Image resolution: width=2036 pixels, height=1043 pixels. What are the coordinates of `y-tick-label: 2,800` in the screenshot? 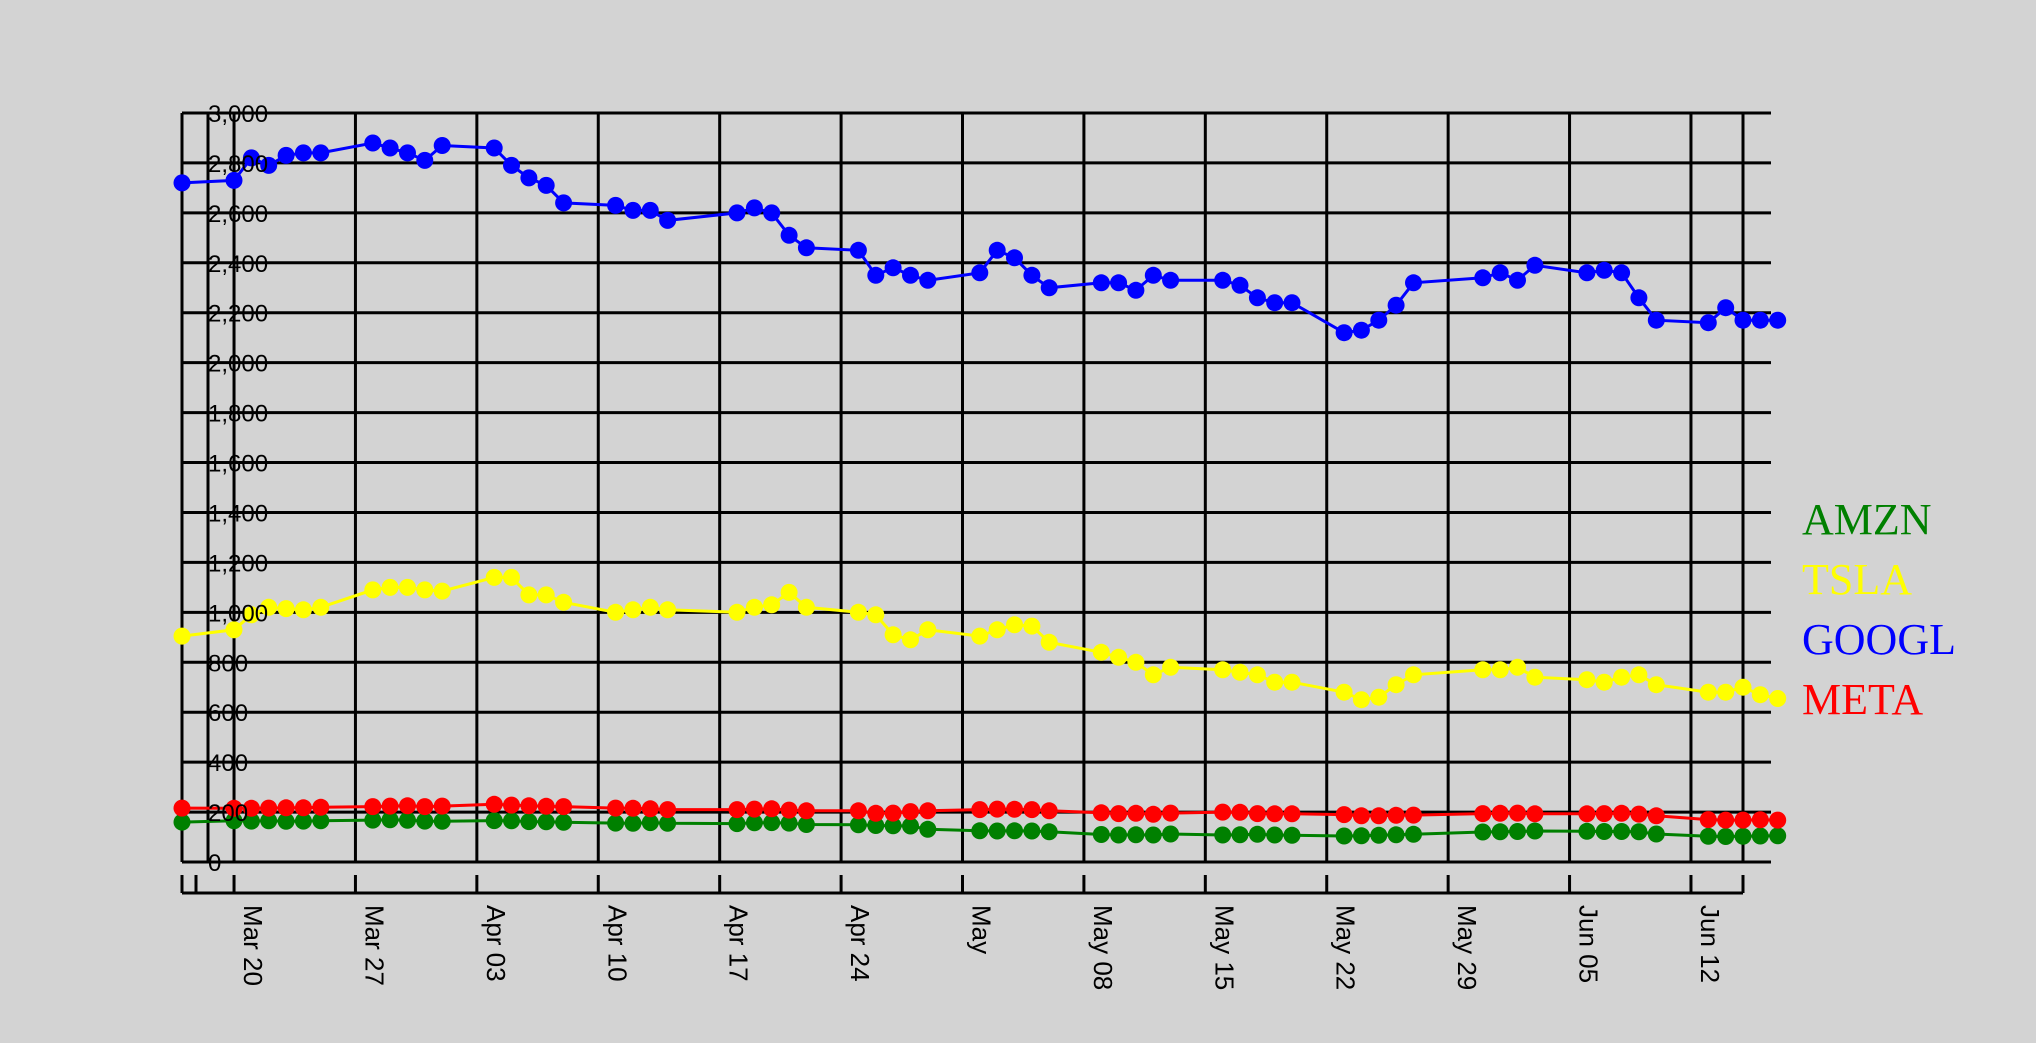 It's located at (238, 164).